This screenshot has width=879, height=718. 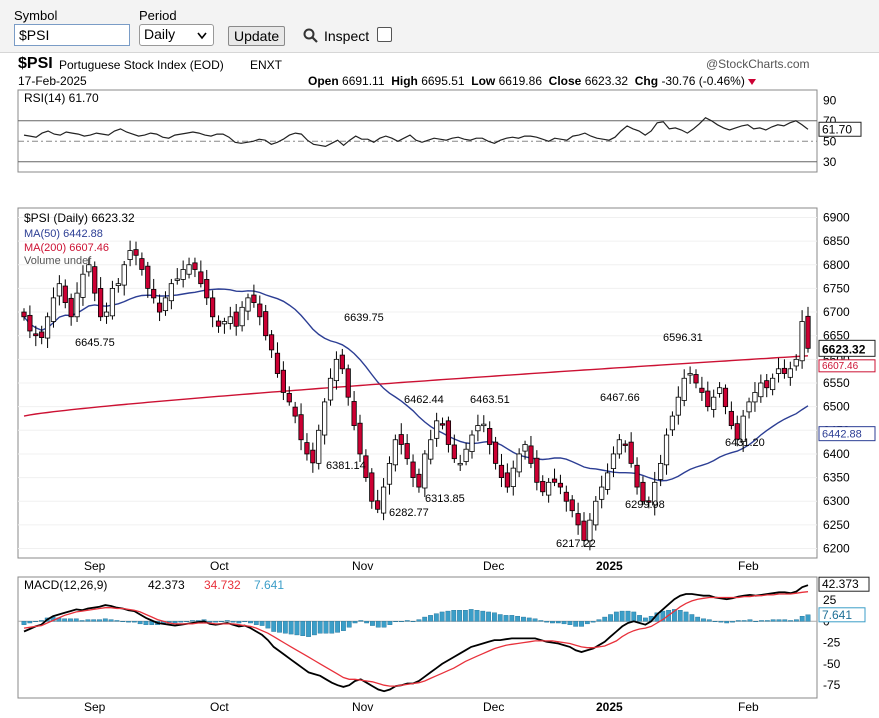 What do you see at coordinates (490, 400) in the screenshot?
I see `price-annotation: 6463.51` at bounding box center [490, 400].